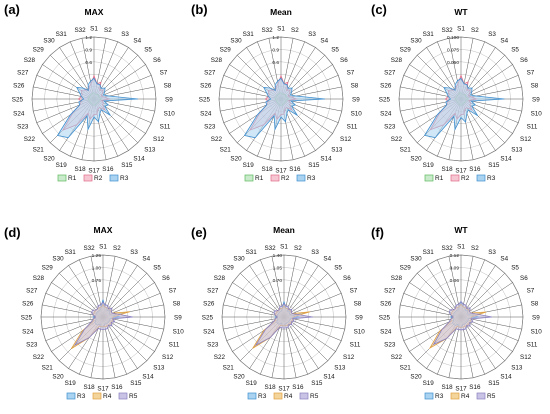  Describe the element at coordinates (179, 331) in the screenshot. I see `axis-label-s10: S10` at that location.